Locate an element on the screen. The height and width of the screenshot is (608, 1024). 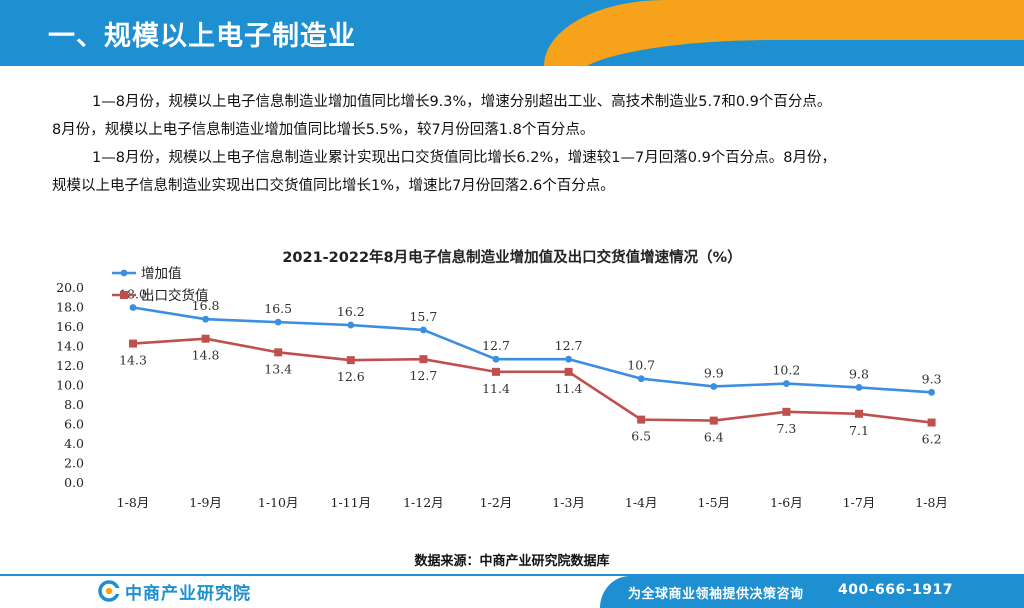
x-tick-label: 1-3月 is located at coordinates (568, 502).